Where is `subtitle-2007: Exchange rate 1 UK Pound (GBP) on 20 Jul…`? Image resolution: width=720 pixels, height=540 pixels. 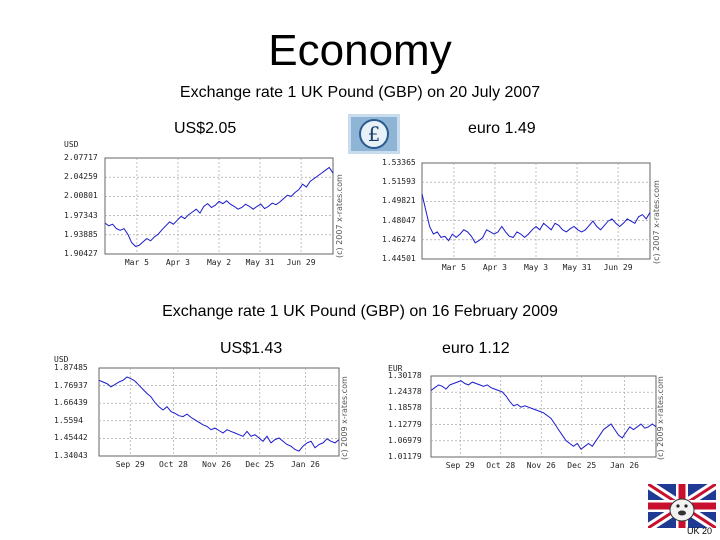 subtitle-2007: Exchange rate 1 UK Pound (GBP) on 20 Jul… is located at coordinates (360, 92).